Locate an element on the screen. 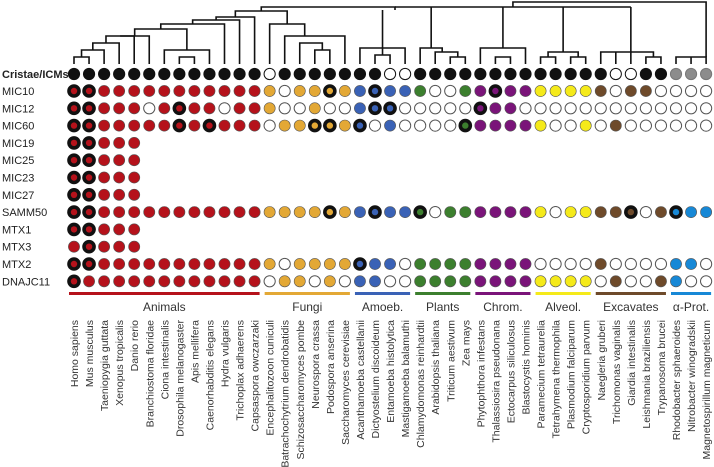 Image resolution: width=714 pixels, height=467 pixels. species-label: Caenorhabditis elegans is located at coordinates (210, 375).